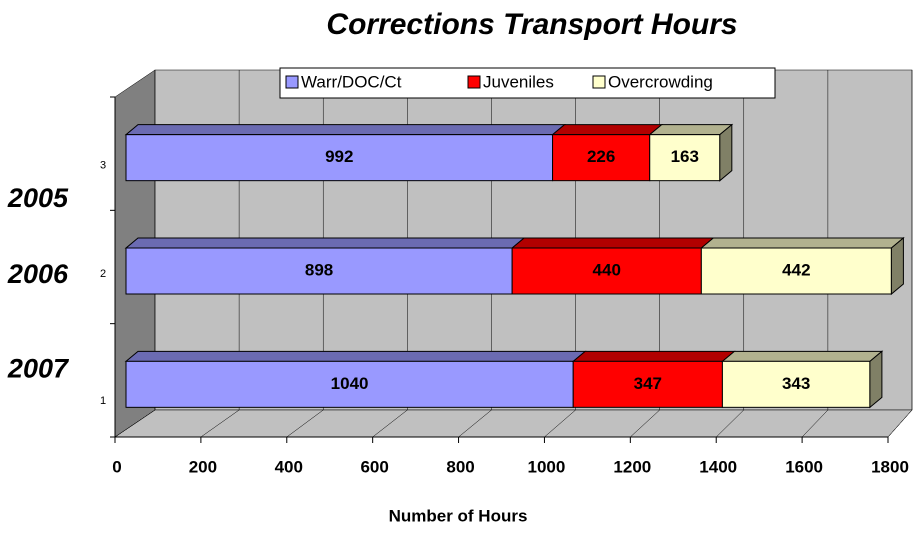 The image size is (916, 534). Describe the element at coordinates (531, 24) in the screenshot. I see `chart-title: Corrections Transport Hours` at that location.